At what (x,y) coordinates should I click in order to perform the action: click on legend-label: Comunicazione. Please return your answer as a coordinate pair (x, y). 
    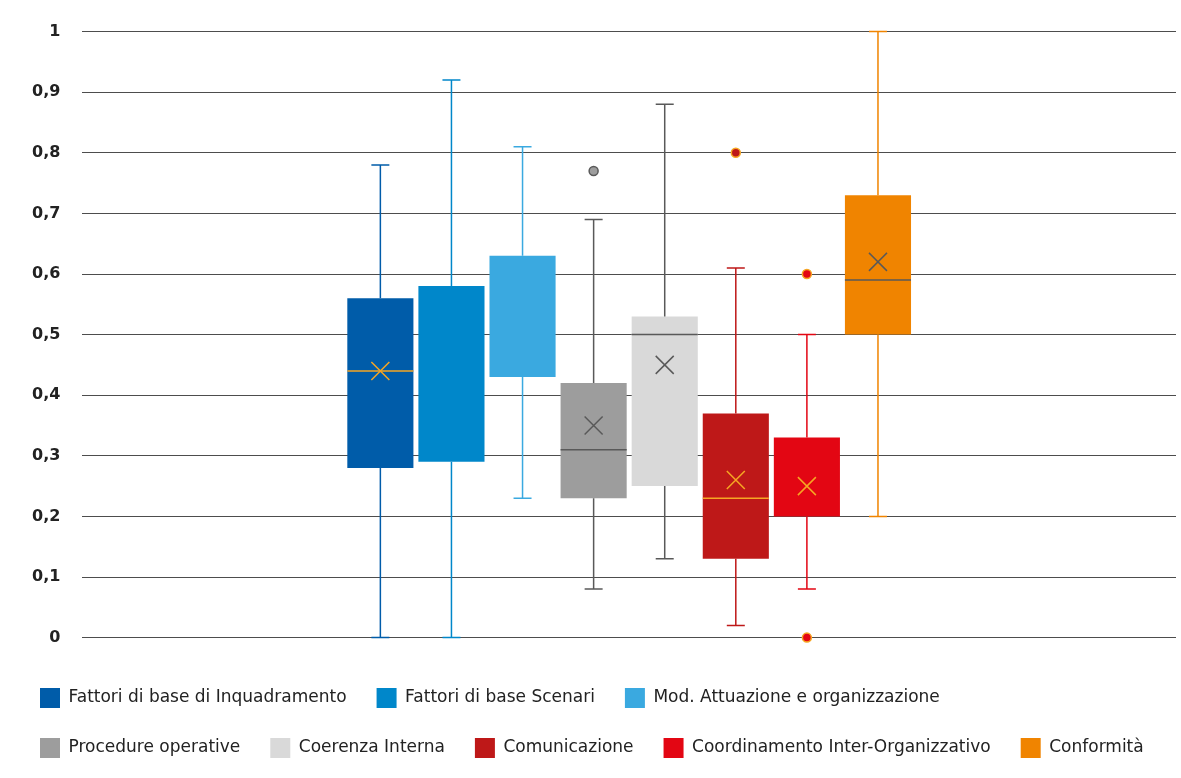
    Looking at the image, I should click on (568, 746).